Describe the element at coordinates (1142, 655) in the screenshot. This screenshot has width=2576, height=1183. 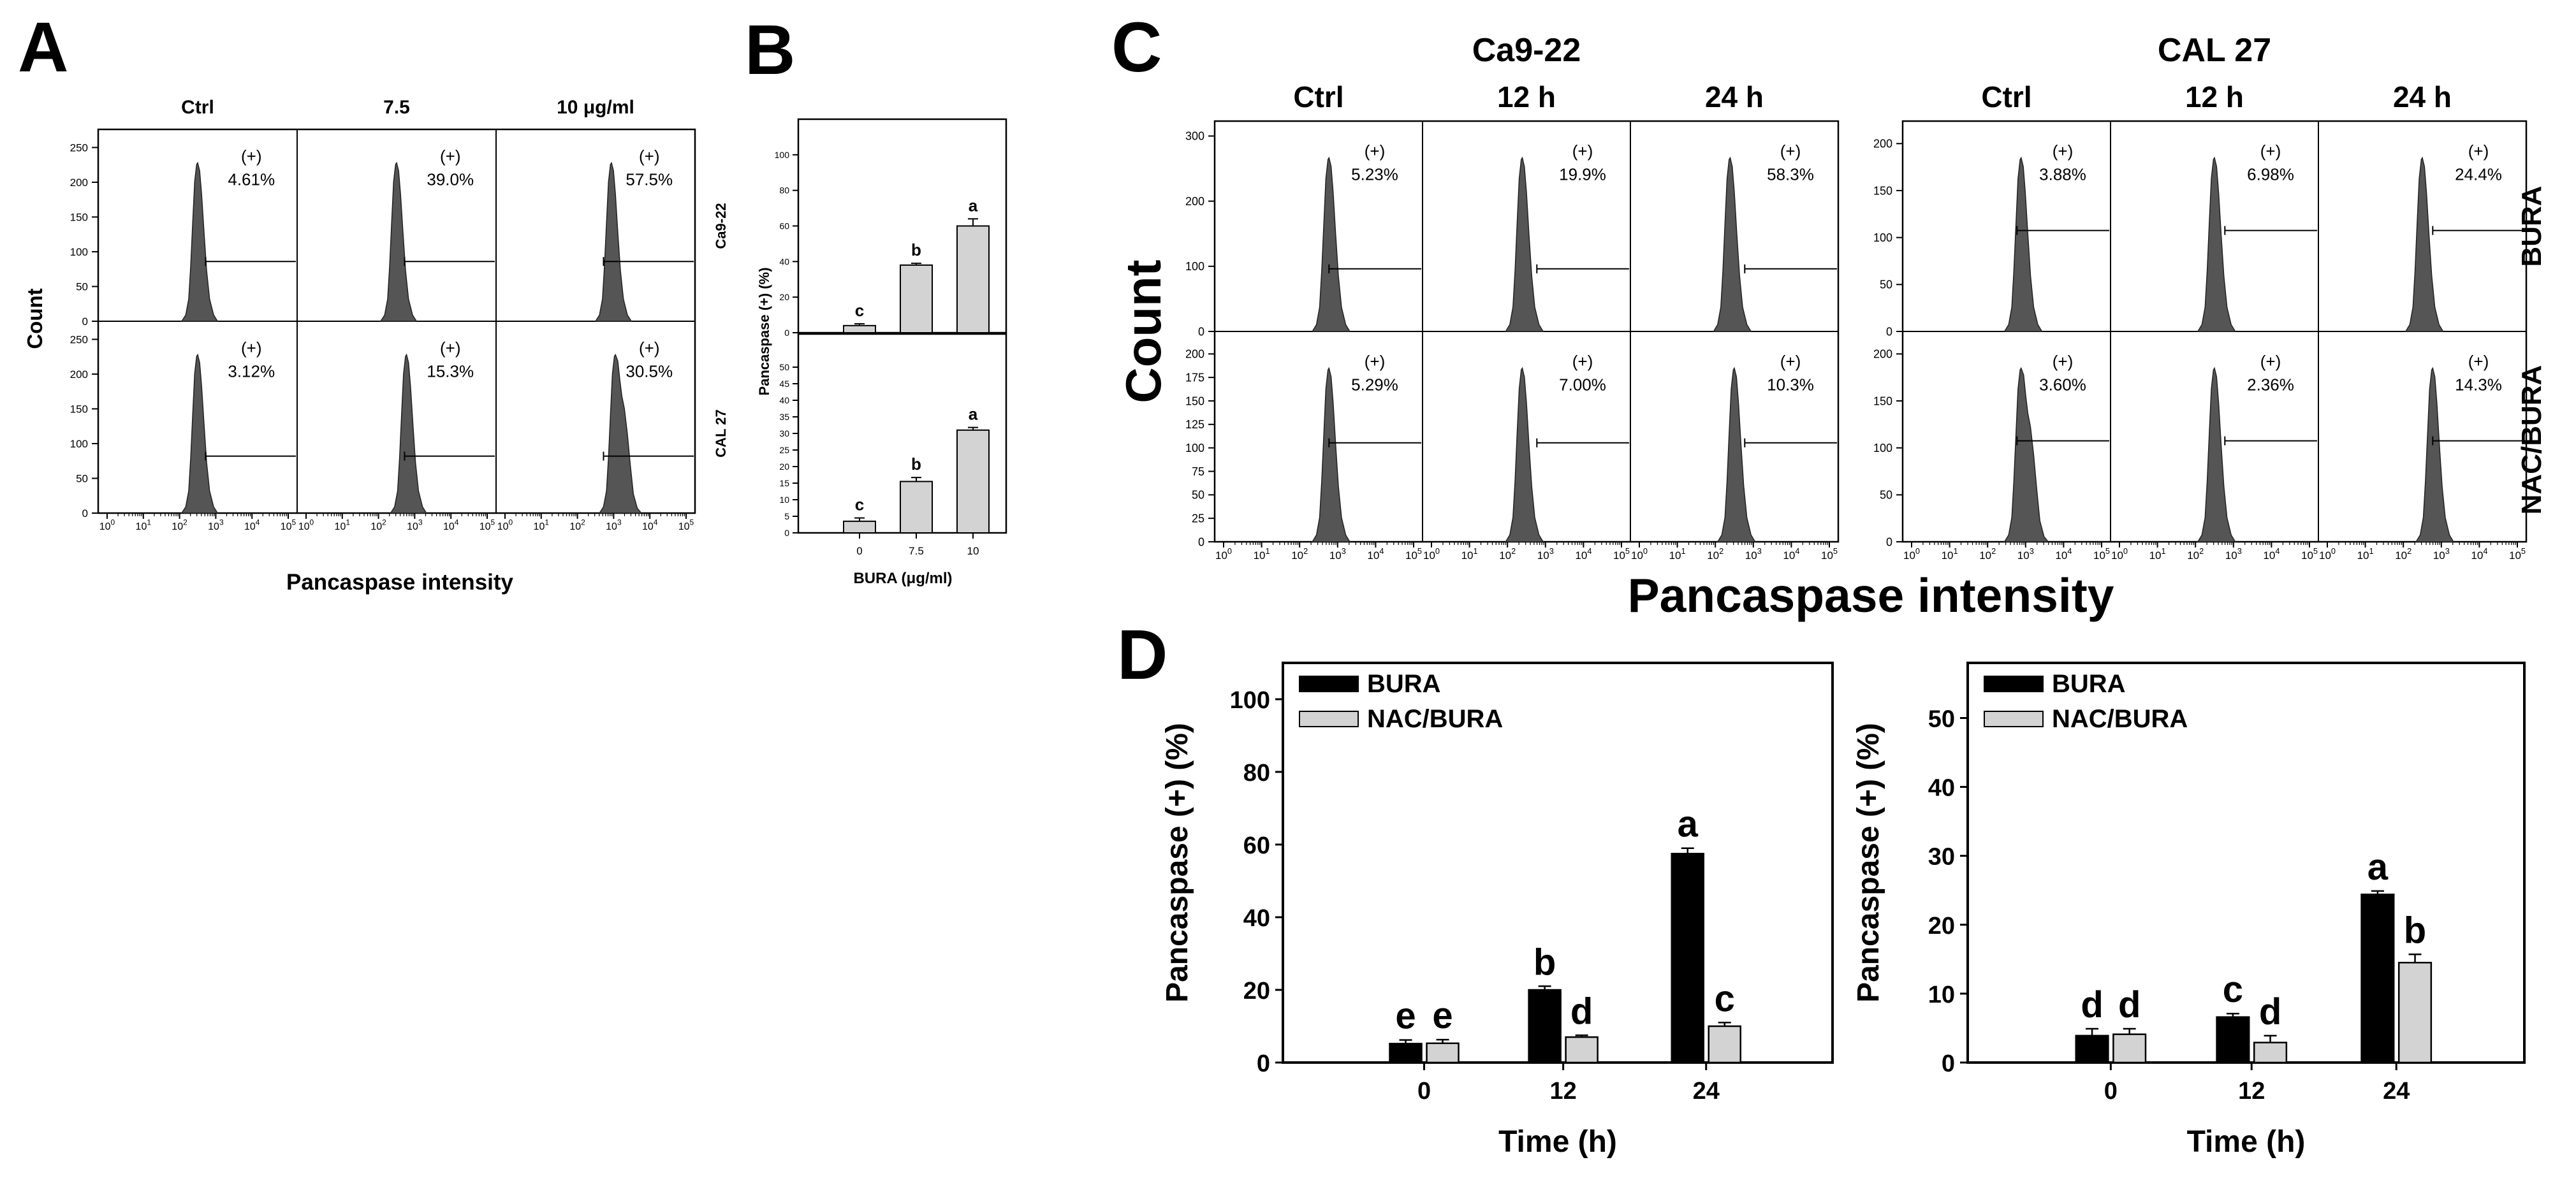
I see `panel-letter-d: D` at that location.